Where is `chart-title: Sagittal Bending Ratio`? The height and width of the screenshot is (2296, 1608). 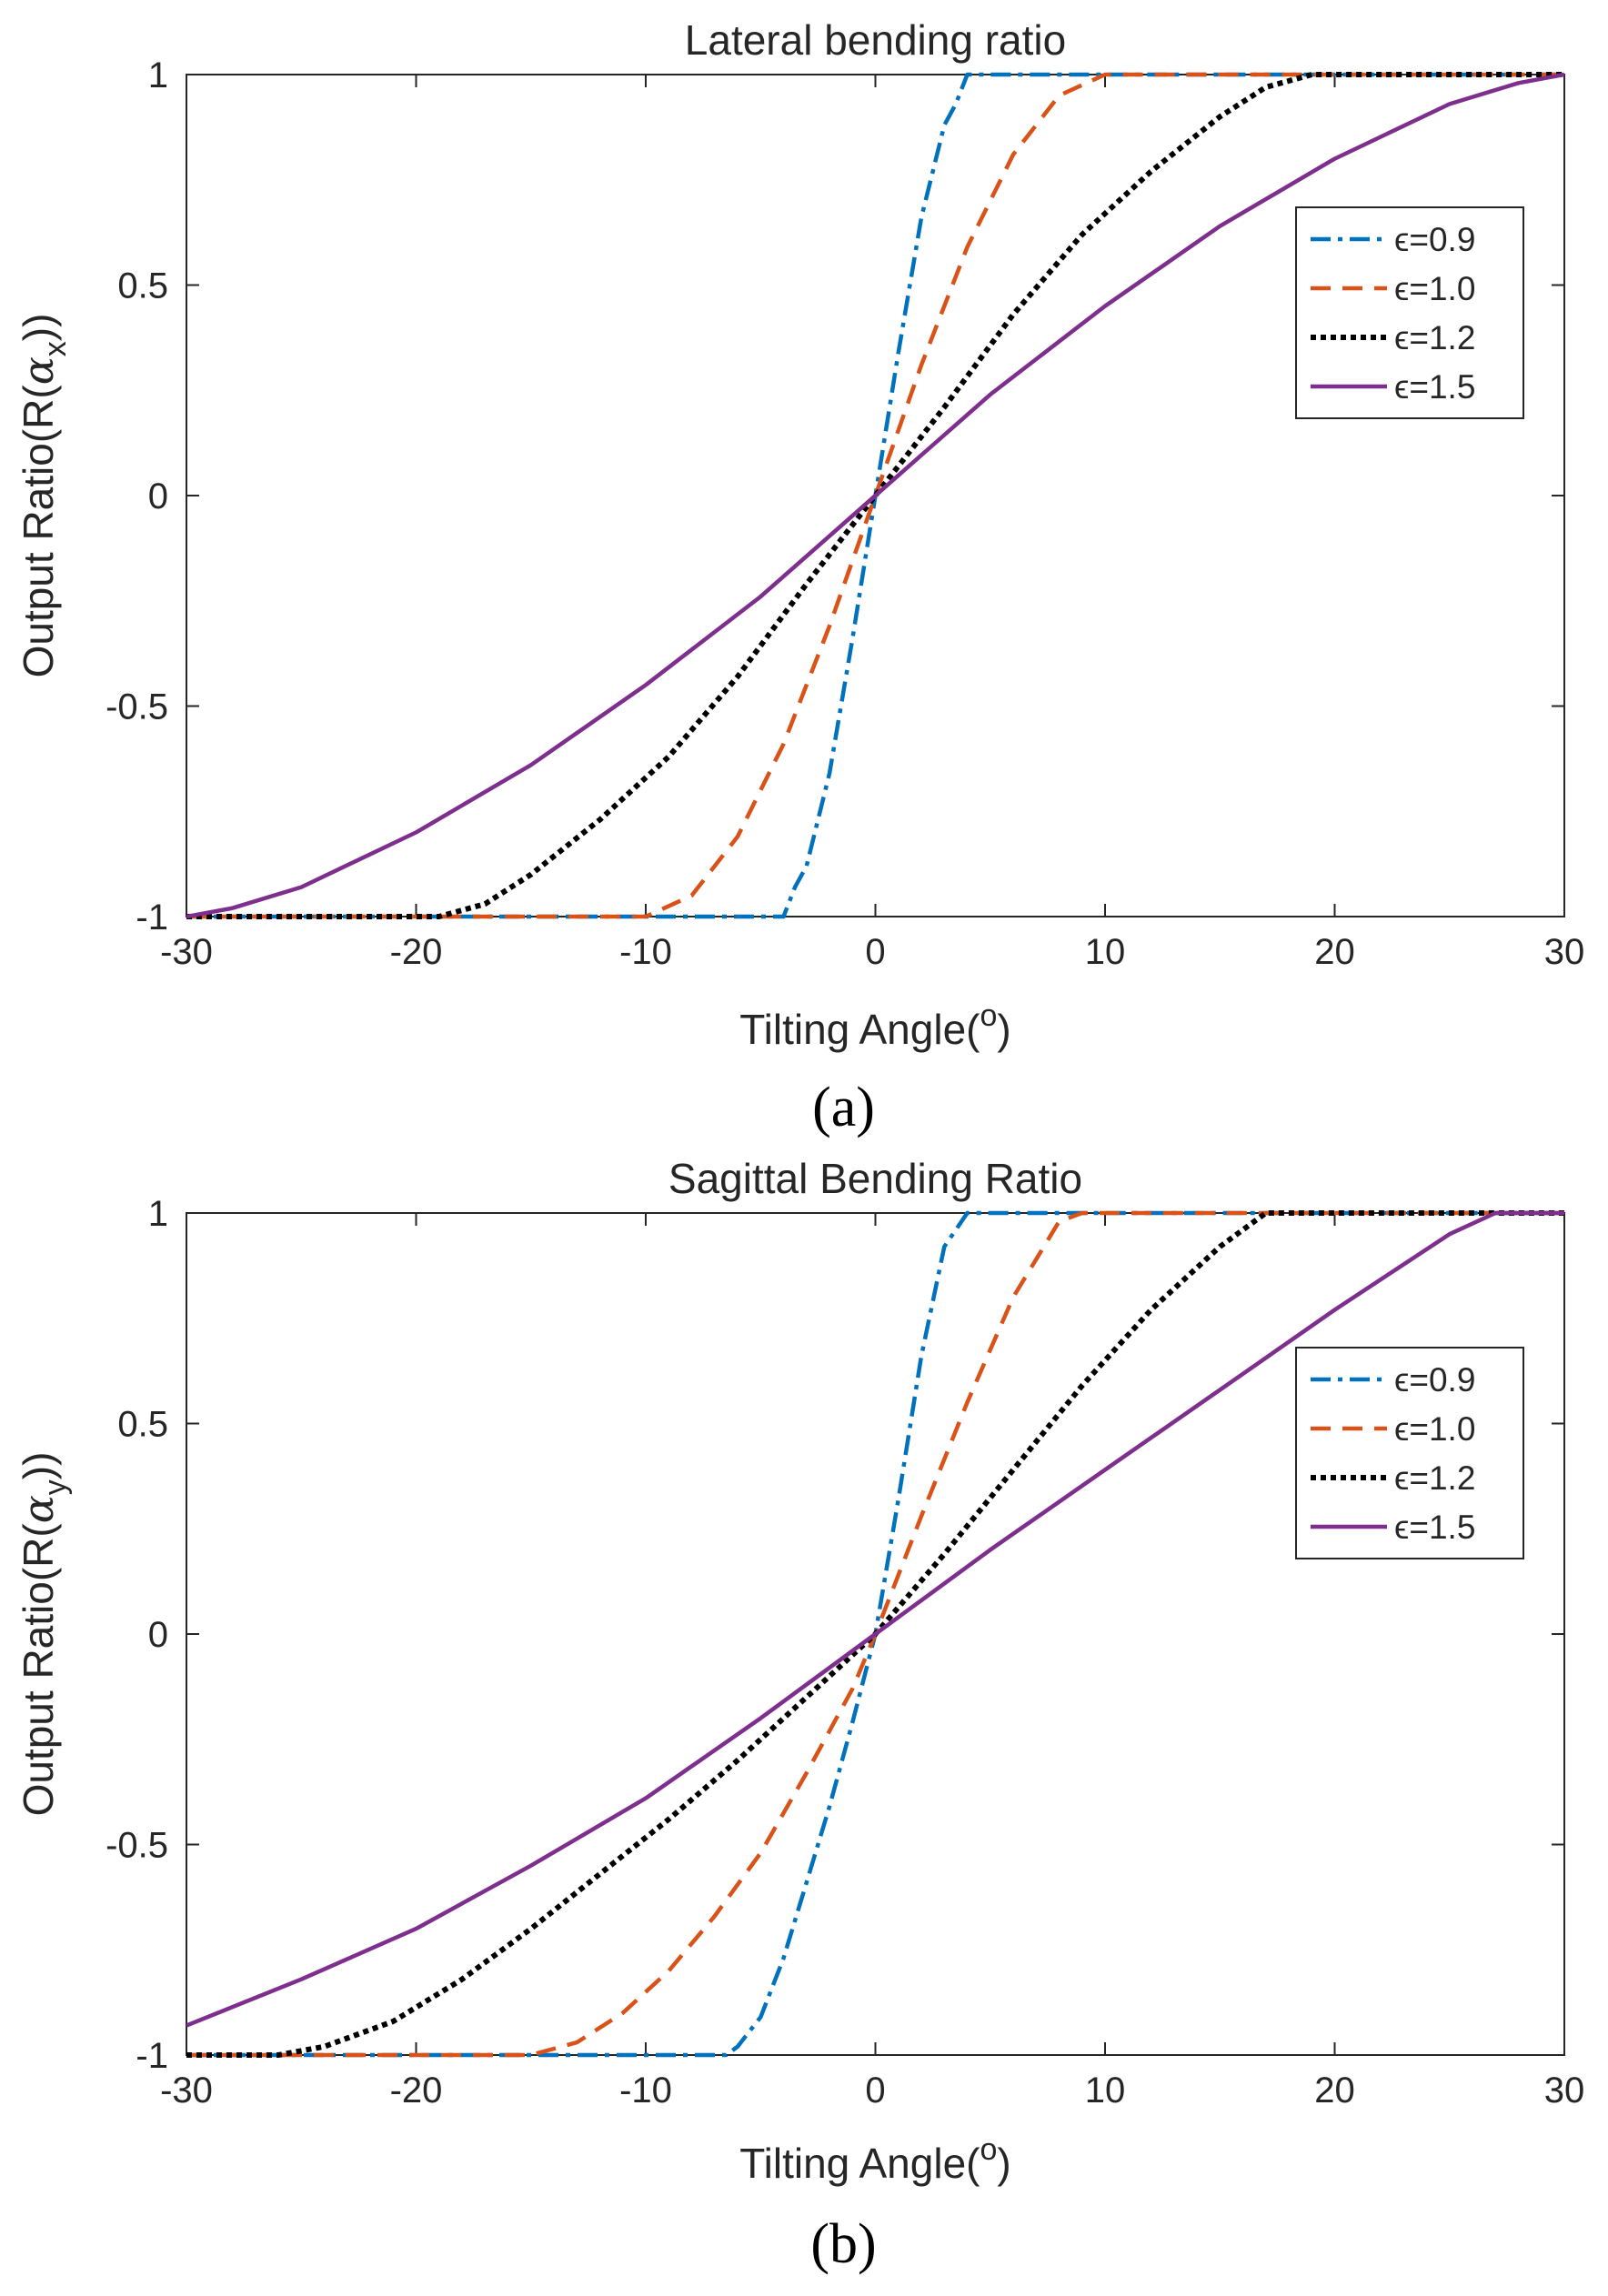
chart-title: Sagittal Bending Ratio is located at coordinates (875, 1178).